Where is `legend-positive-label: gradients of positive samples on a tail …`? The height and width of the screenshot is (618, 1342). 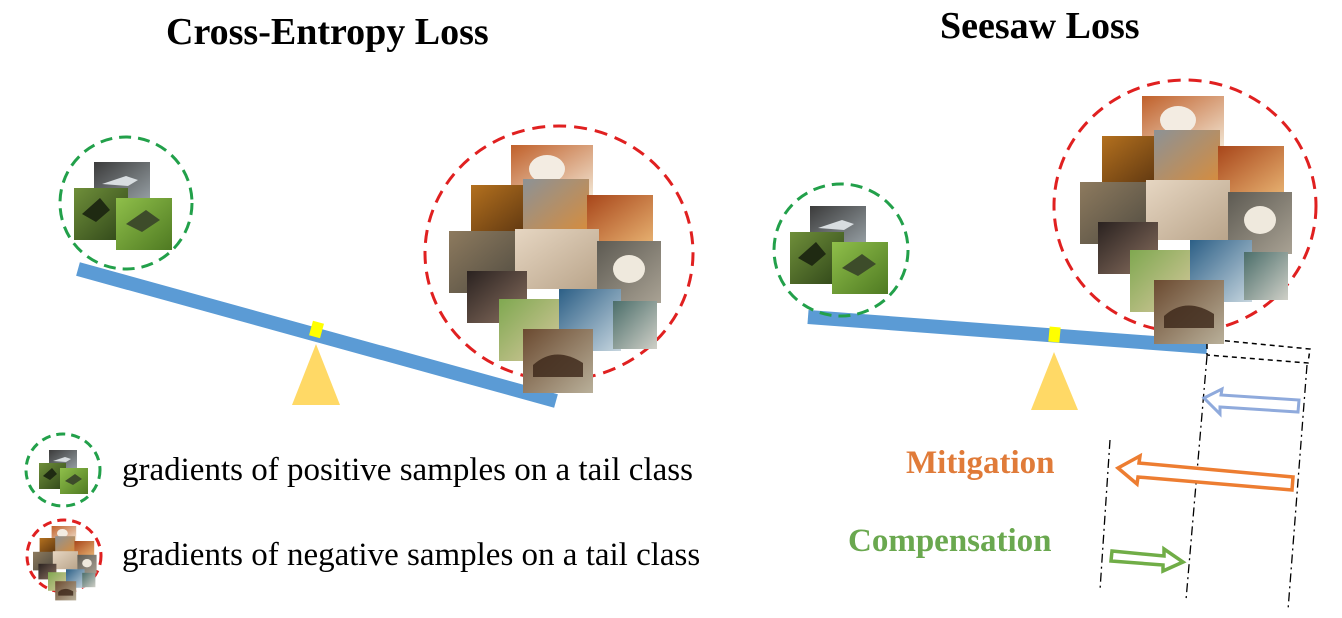 legend-positive-label: gradients of positive samples on a tail … is located at coordinates (407, 470).